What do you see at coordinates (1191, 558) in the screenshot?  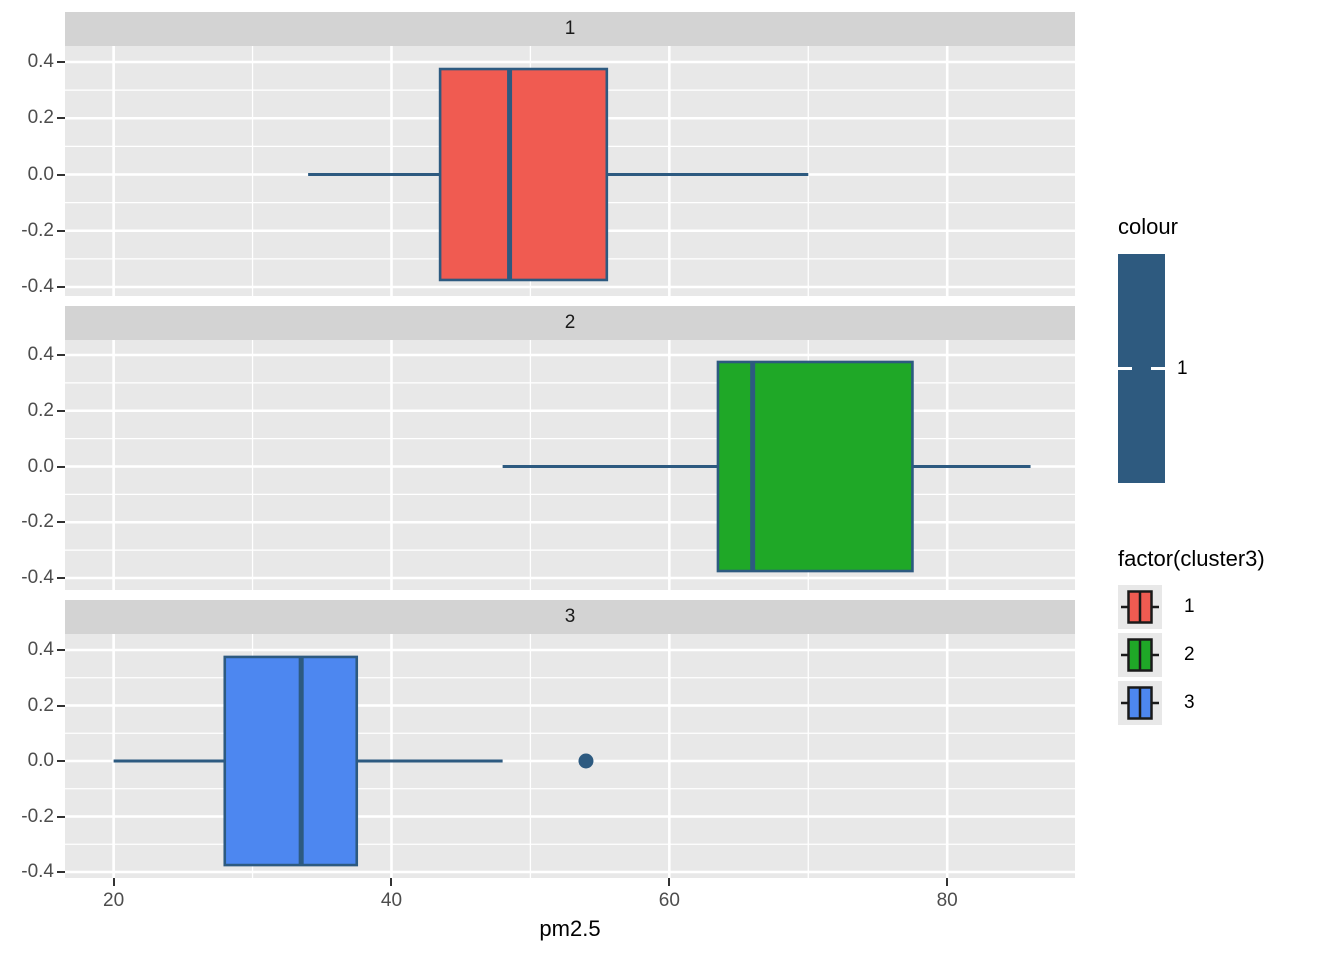 I see `cluster-legend-title: factor(cluster3)` at bounding box center [1191, 558].